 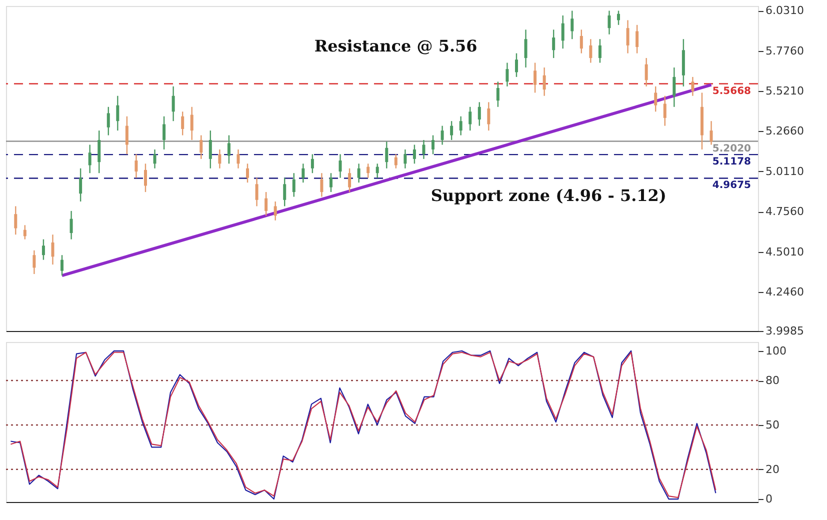 I want to click on y-tick-label: 4.5010, so click(x=785, y=251).